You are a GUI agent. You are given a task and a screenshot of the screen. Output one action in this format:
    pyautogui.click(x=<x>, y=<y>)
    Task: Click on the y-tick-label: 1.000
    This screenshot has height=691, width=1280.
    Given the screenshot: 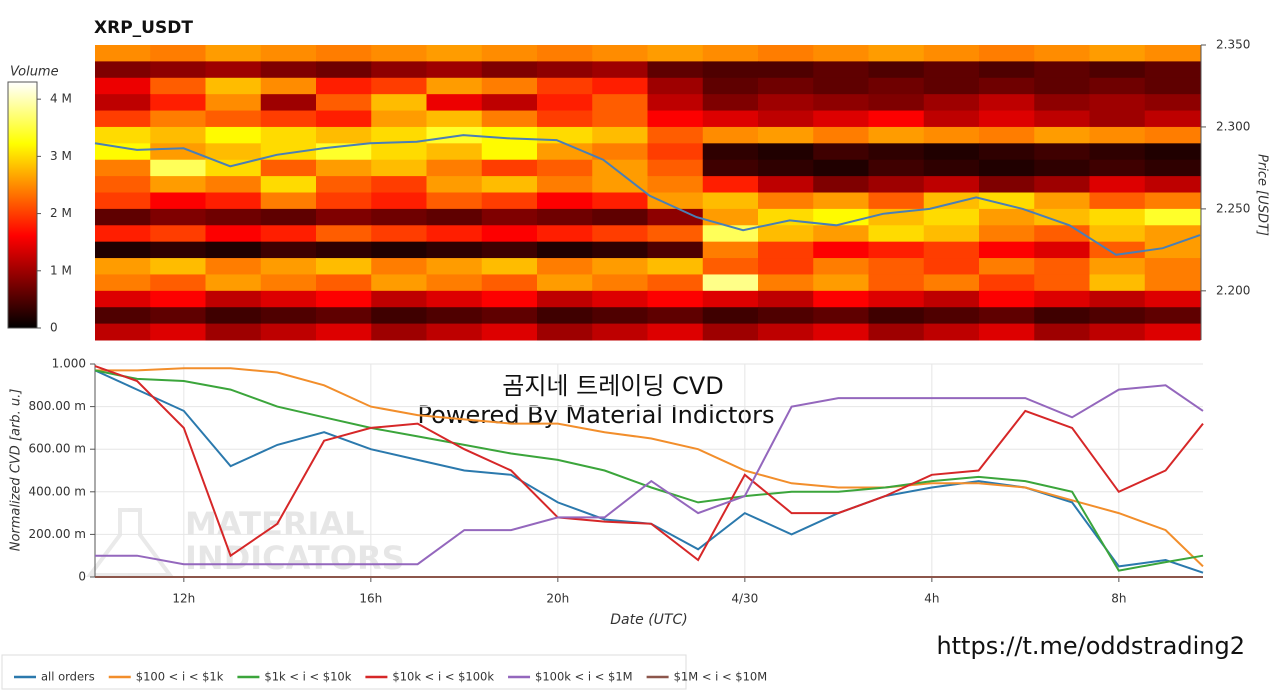 What is the action you would take?
    pyautogui.click(x=69, y=364)
    